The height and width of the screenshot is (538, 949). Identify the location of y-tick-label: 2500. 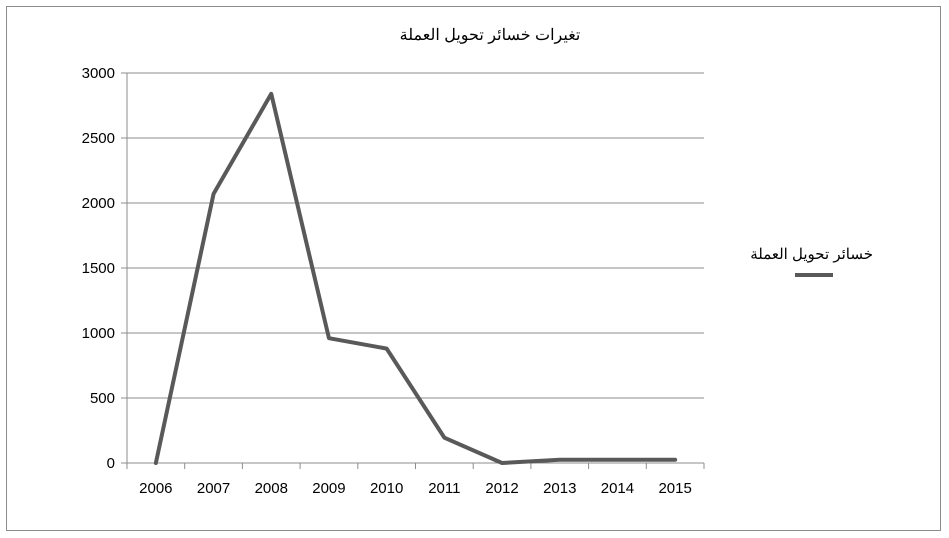
(98, 138).